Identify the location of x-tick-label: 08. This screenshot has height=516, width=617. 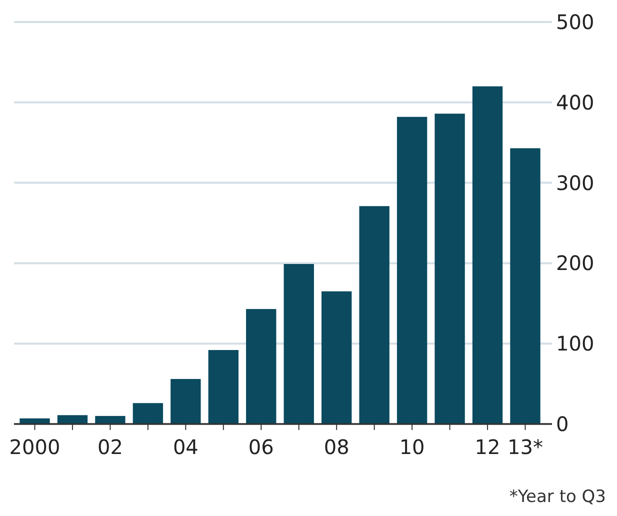
(337, 447).